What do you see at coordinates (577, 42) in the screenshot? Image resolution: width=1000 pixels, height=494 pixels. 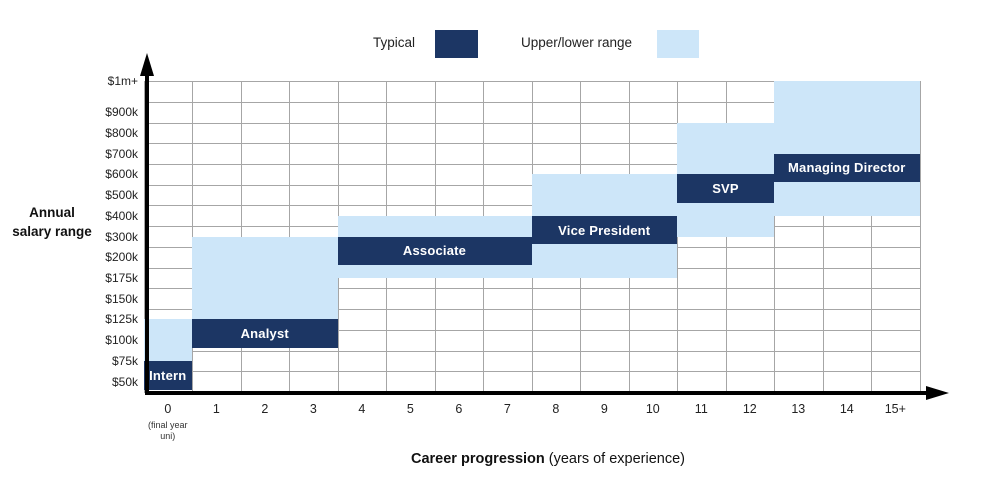 I see `legend-label-range: Upper/lower range` at bounding box center [577, 42].